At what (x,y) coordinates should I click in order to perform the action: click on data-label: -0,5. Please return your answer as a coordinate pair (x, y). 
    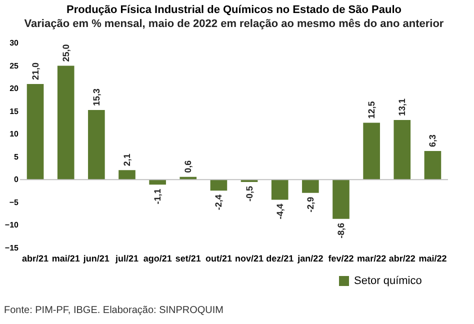
    Looking at the image, I should click on (249, 194).